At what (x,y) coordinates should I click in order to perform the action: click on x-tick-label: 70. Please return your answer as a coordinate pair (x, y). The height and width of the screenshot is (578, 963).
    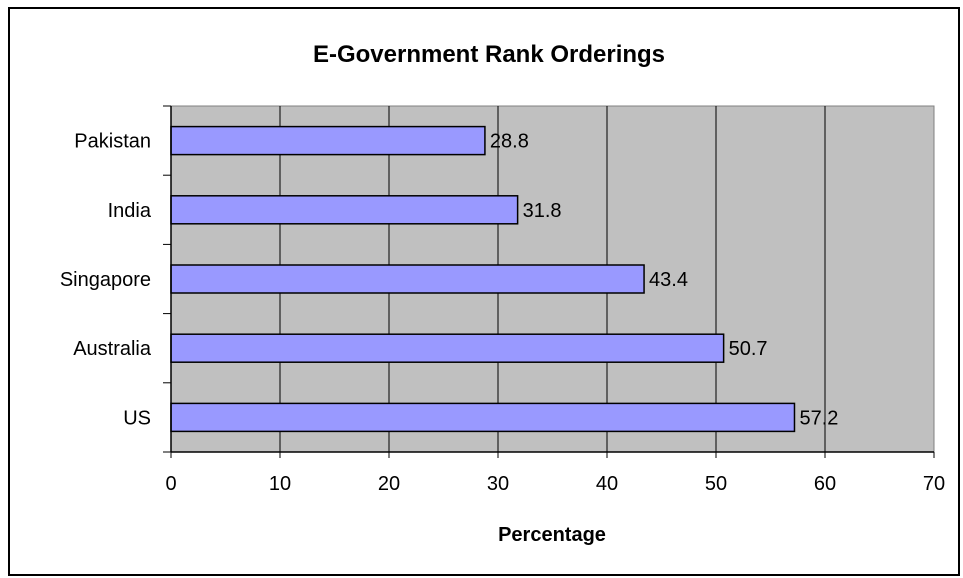
    Looking at the image, I should click on (934, 484).